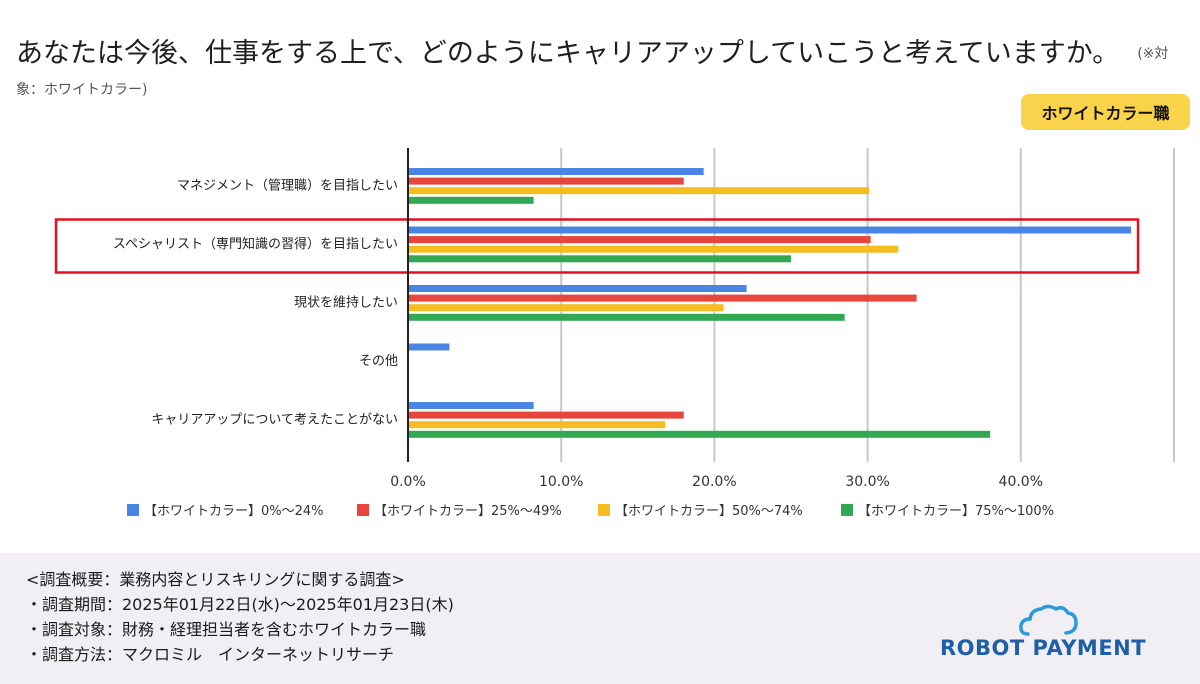  I want to click on robot-payment-logo: ROBOT PAYMENT, so click(1050, 633).